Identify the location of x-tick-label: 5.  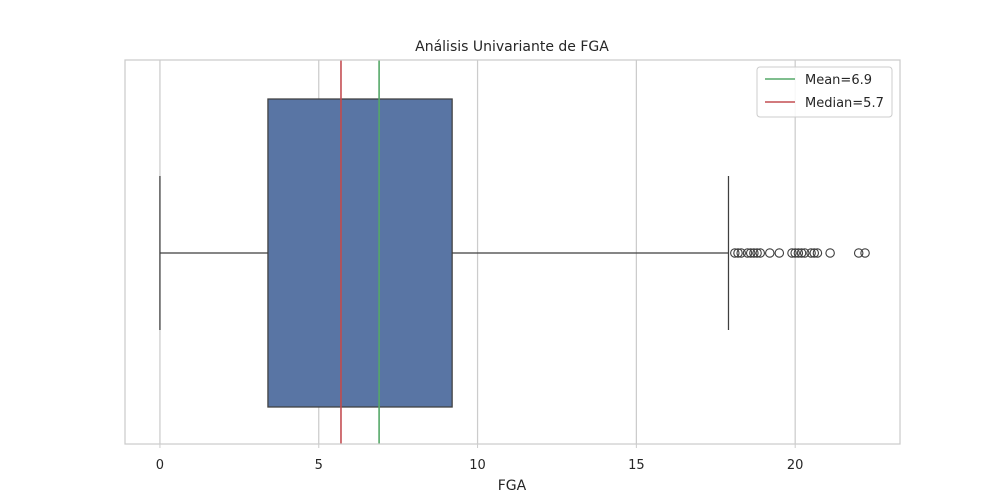
(319, 465).